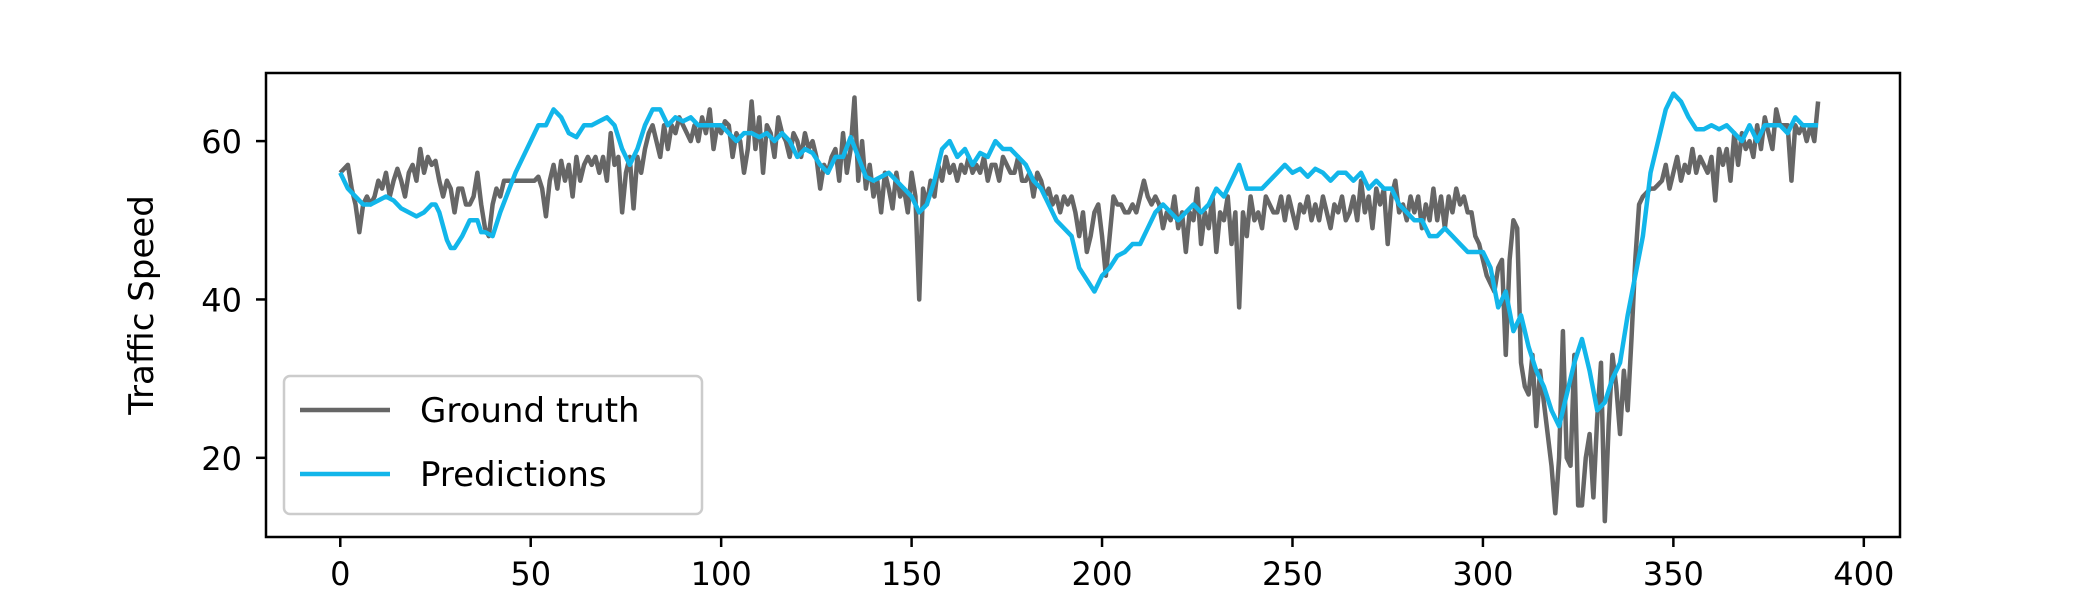  I want to click on x-tick-label: 100, so click(721, 574).